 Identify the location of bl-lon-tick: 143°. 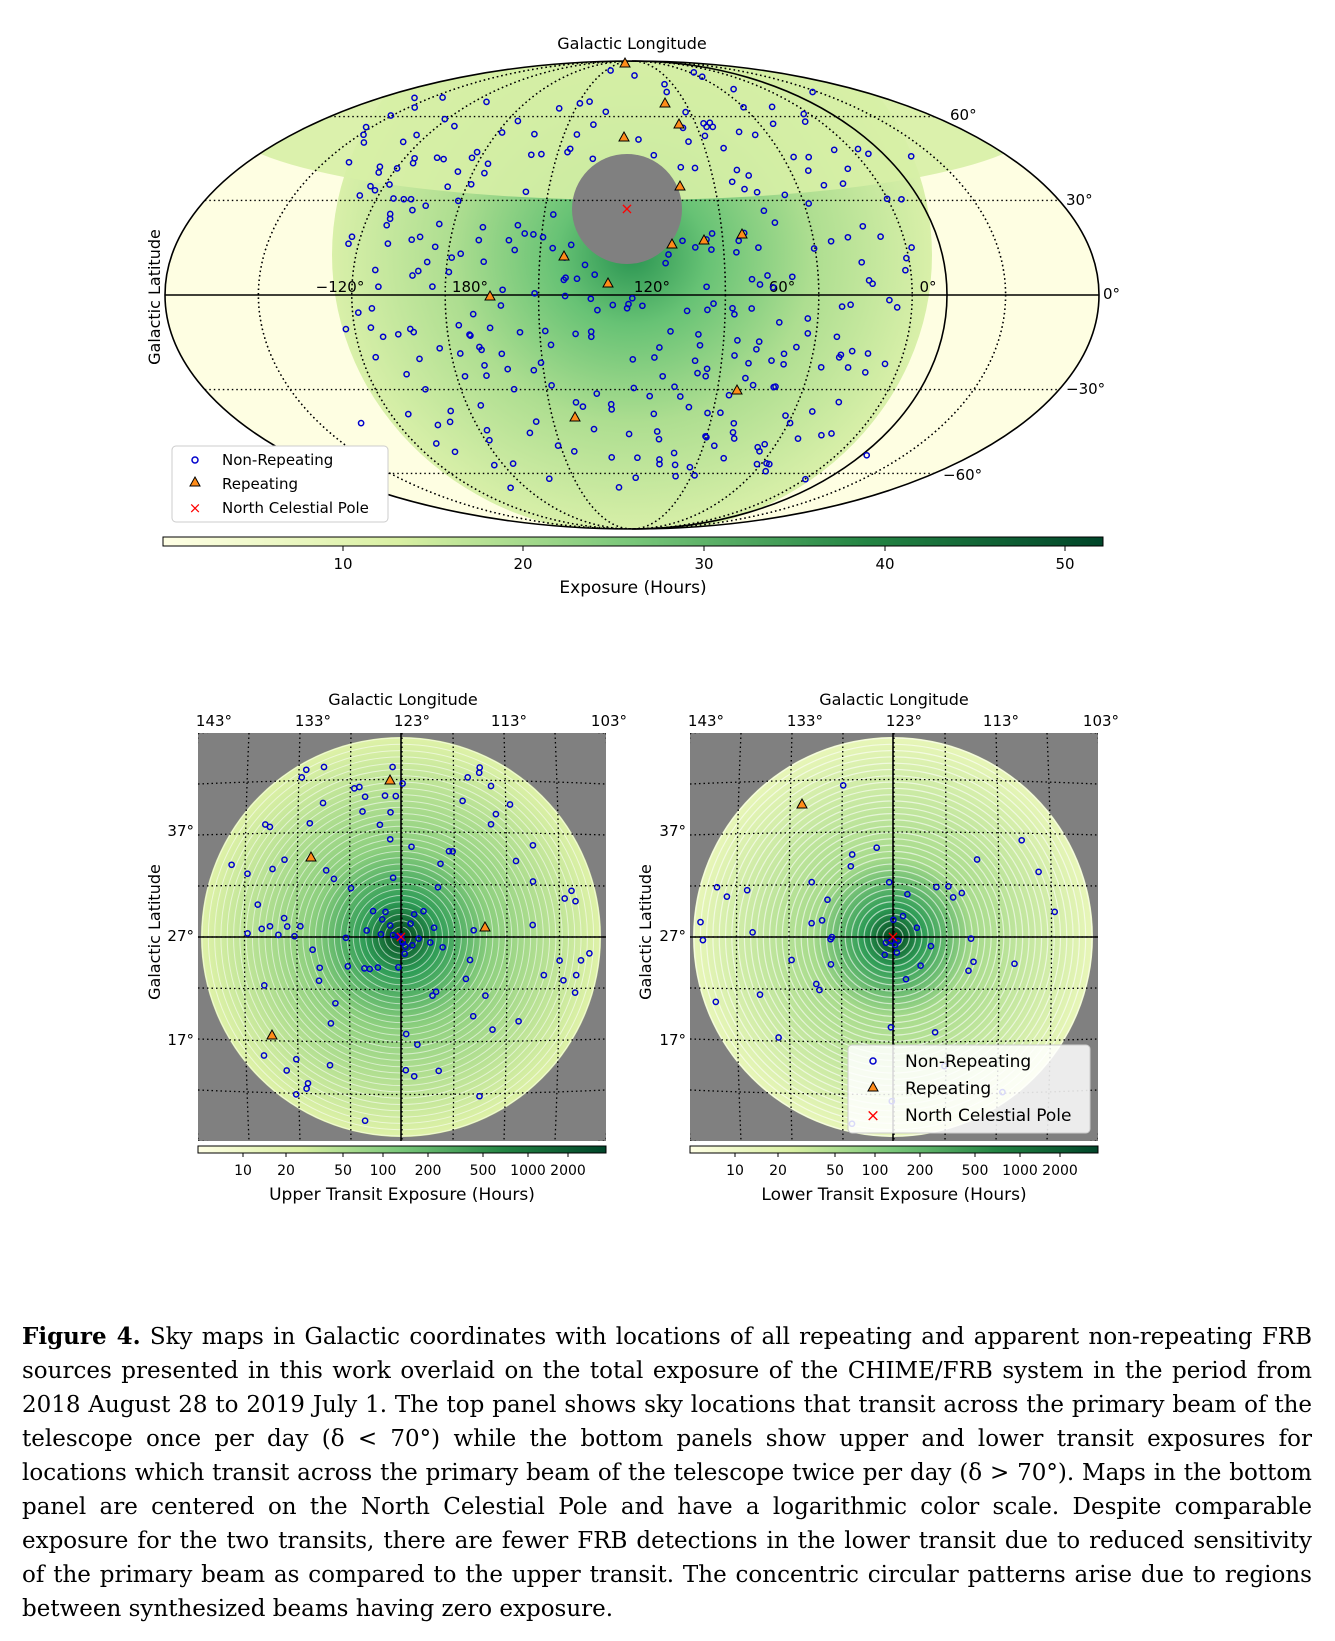
(214, 721).